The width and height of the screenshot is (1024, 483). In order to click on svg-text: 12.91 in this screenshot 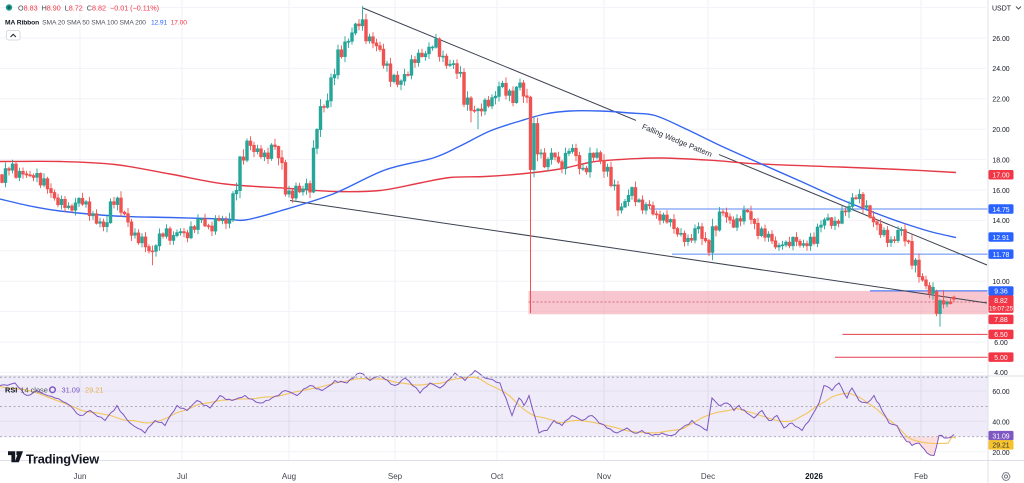, I will do `click(1000, 238)`.